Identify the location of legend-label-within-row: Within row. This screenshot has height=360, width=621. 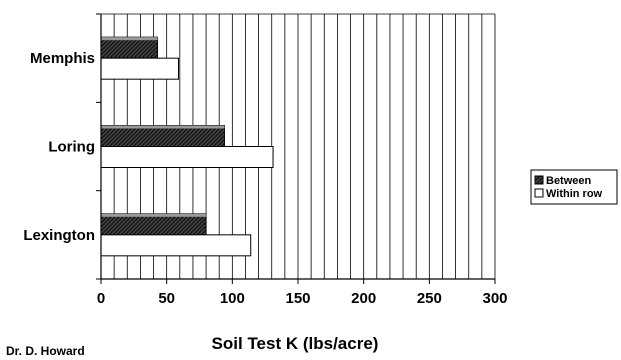
(574, 194).